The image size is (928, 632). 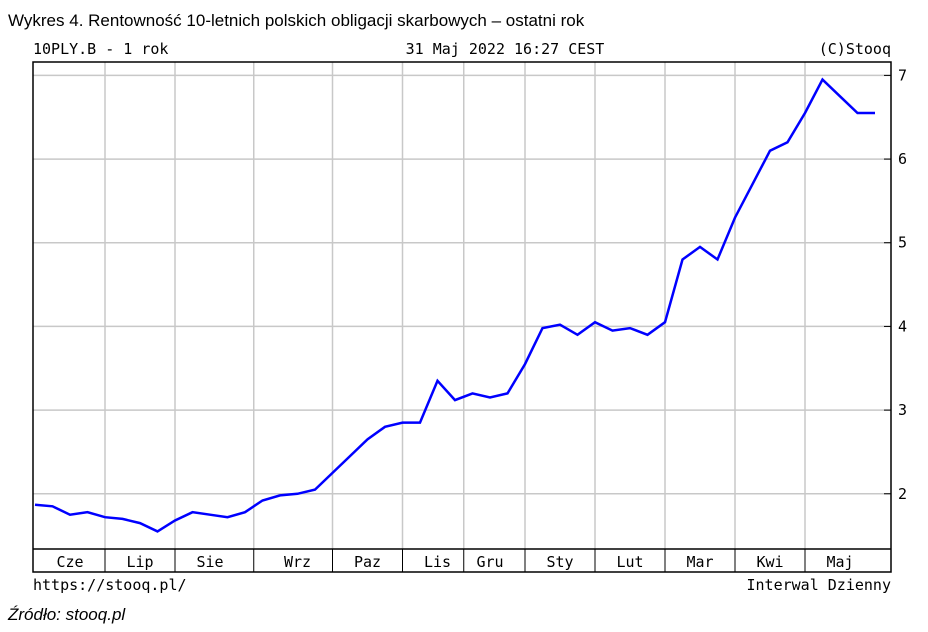 I want to click on y-tick-label: 7, so click(x=902, y=75).